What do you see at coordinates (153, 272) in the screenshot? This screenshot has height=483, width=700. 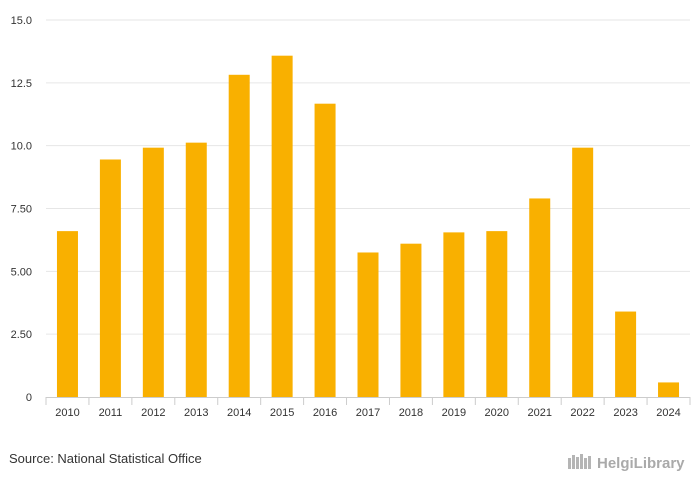 I see `bar-2012` at bounding box center [153, 272].